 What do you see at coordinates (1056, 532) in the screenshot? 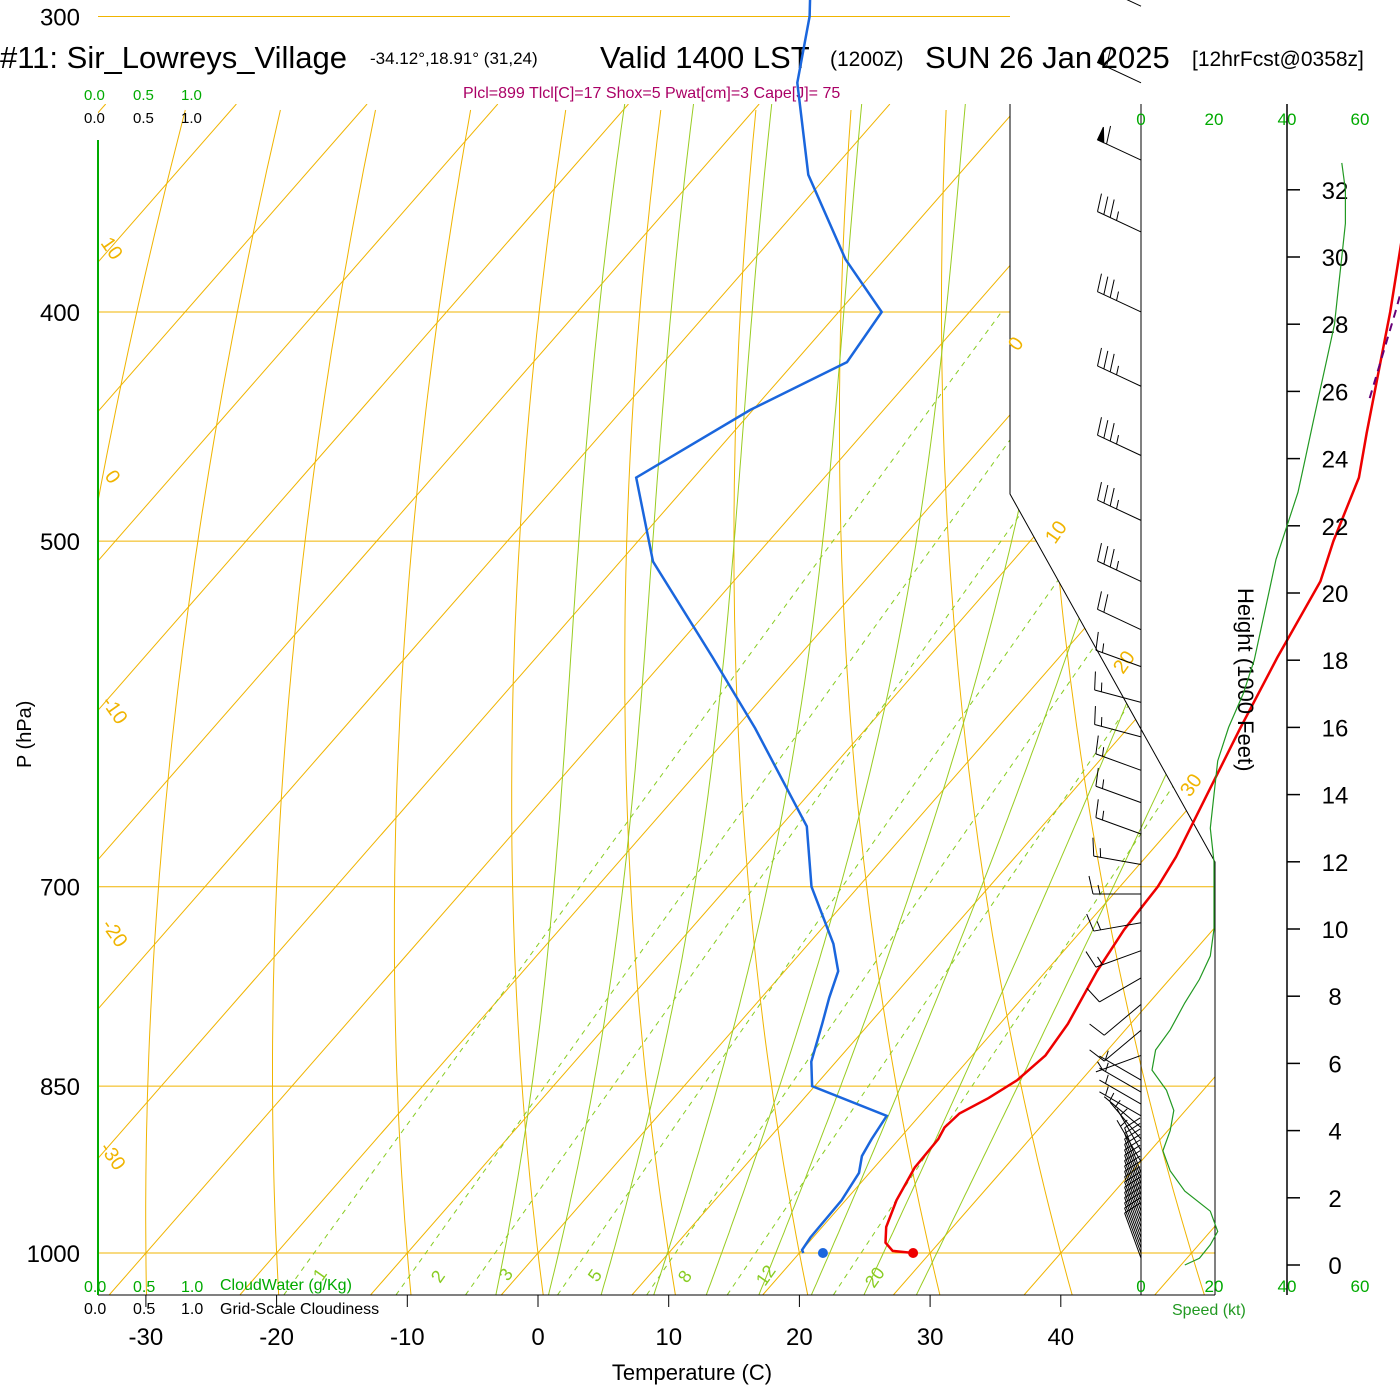
I see `theta-label: 10` at bounding box center [1056, 532].